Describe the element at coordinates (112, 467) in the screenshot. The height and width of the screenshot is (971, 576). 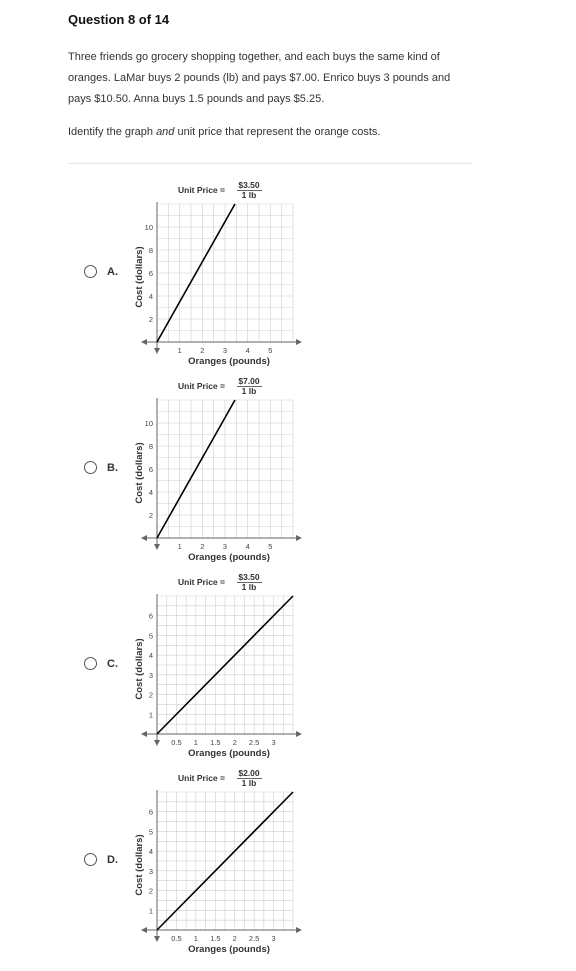
I see `option-letter: B.` at that location.